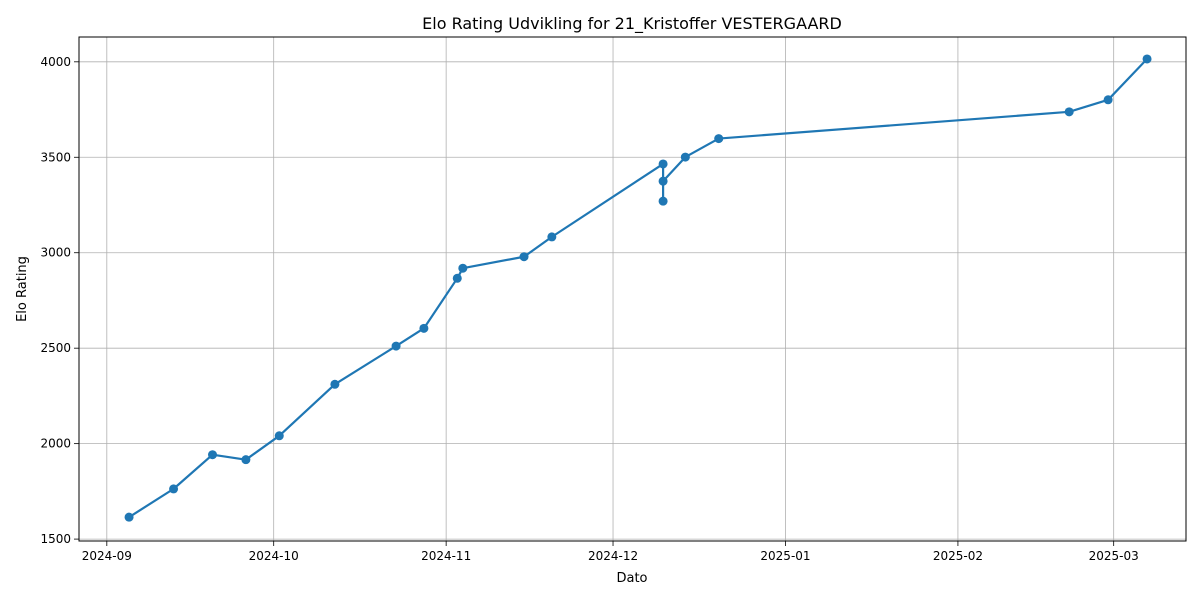  I want to click on y-tick-label: 2500, so click(55, 348).